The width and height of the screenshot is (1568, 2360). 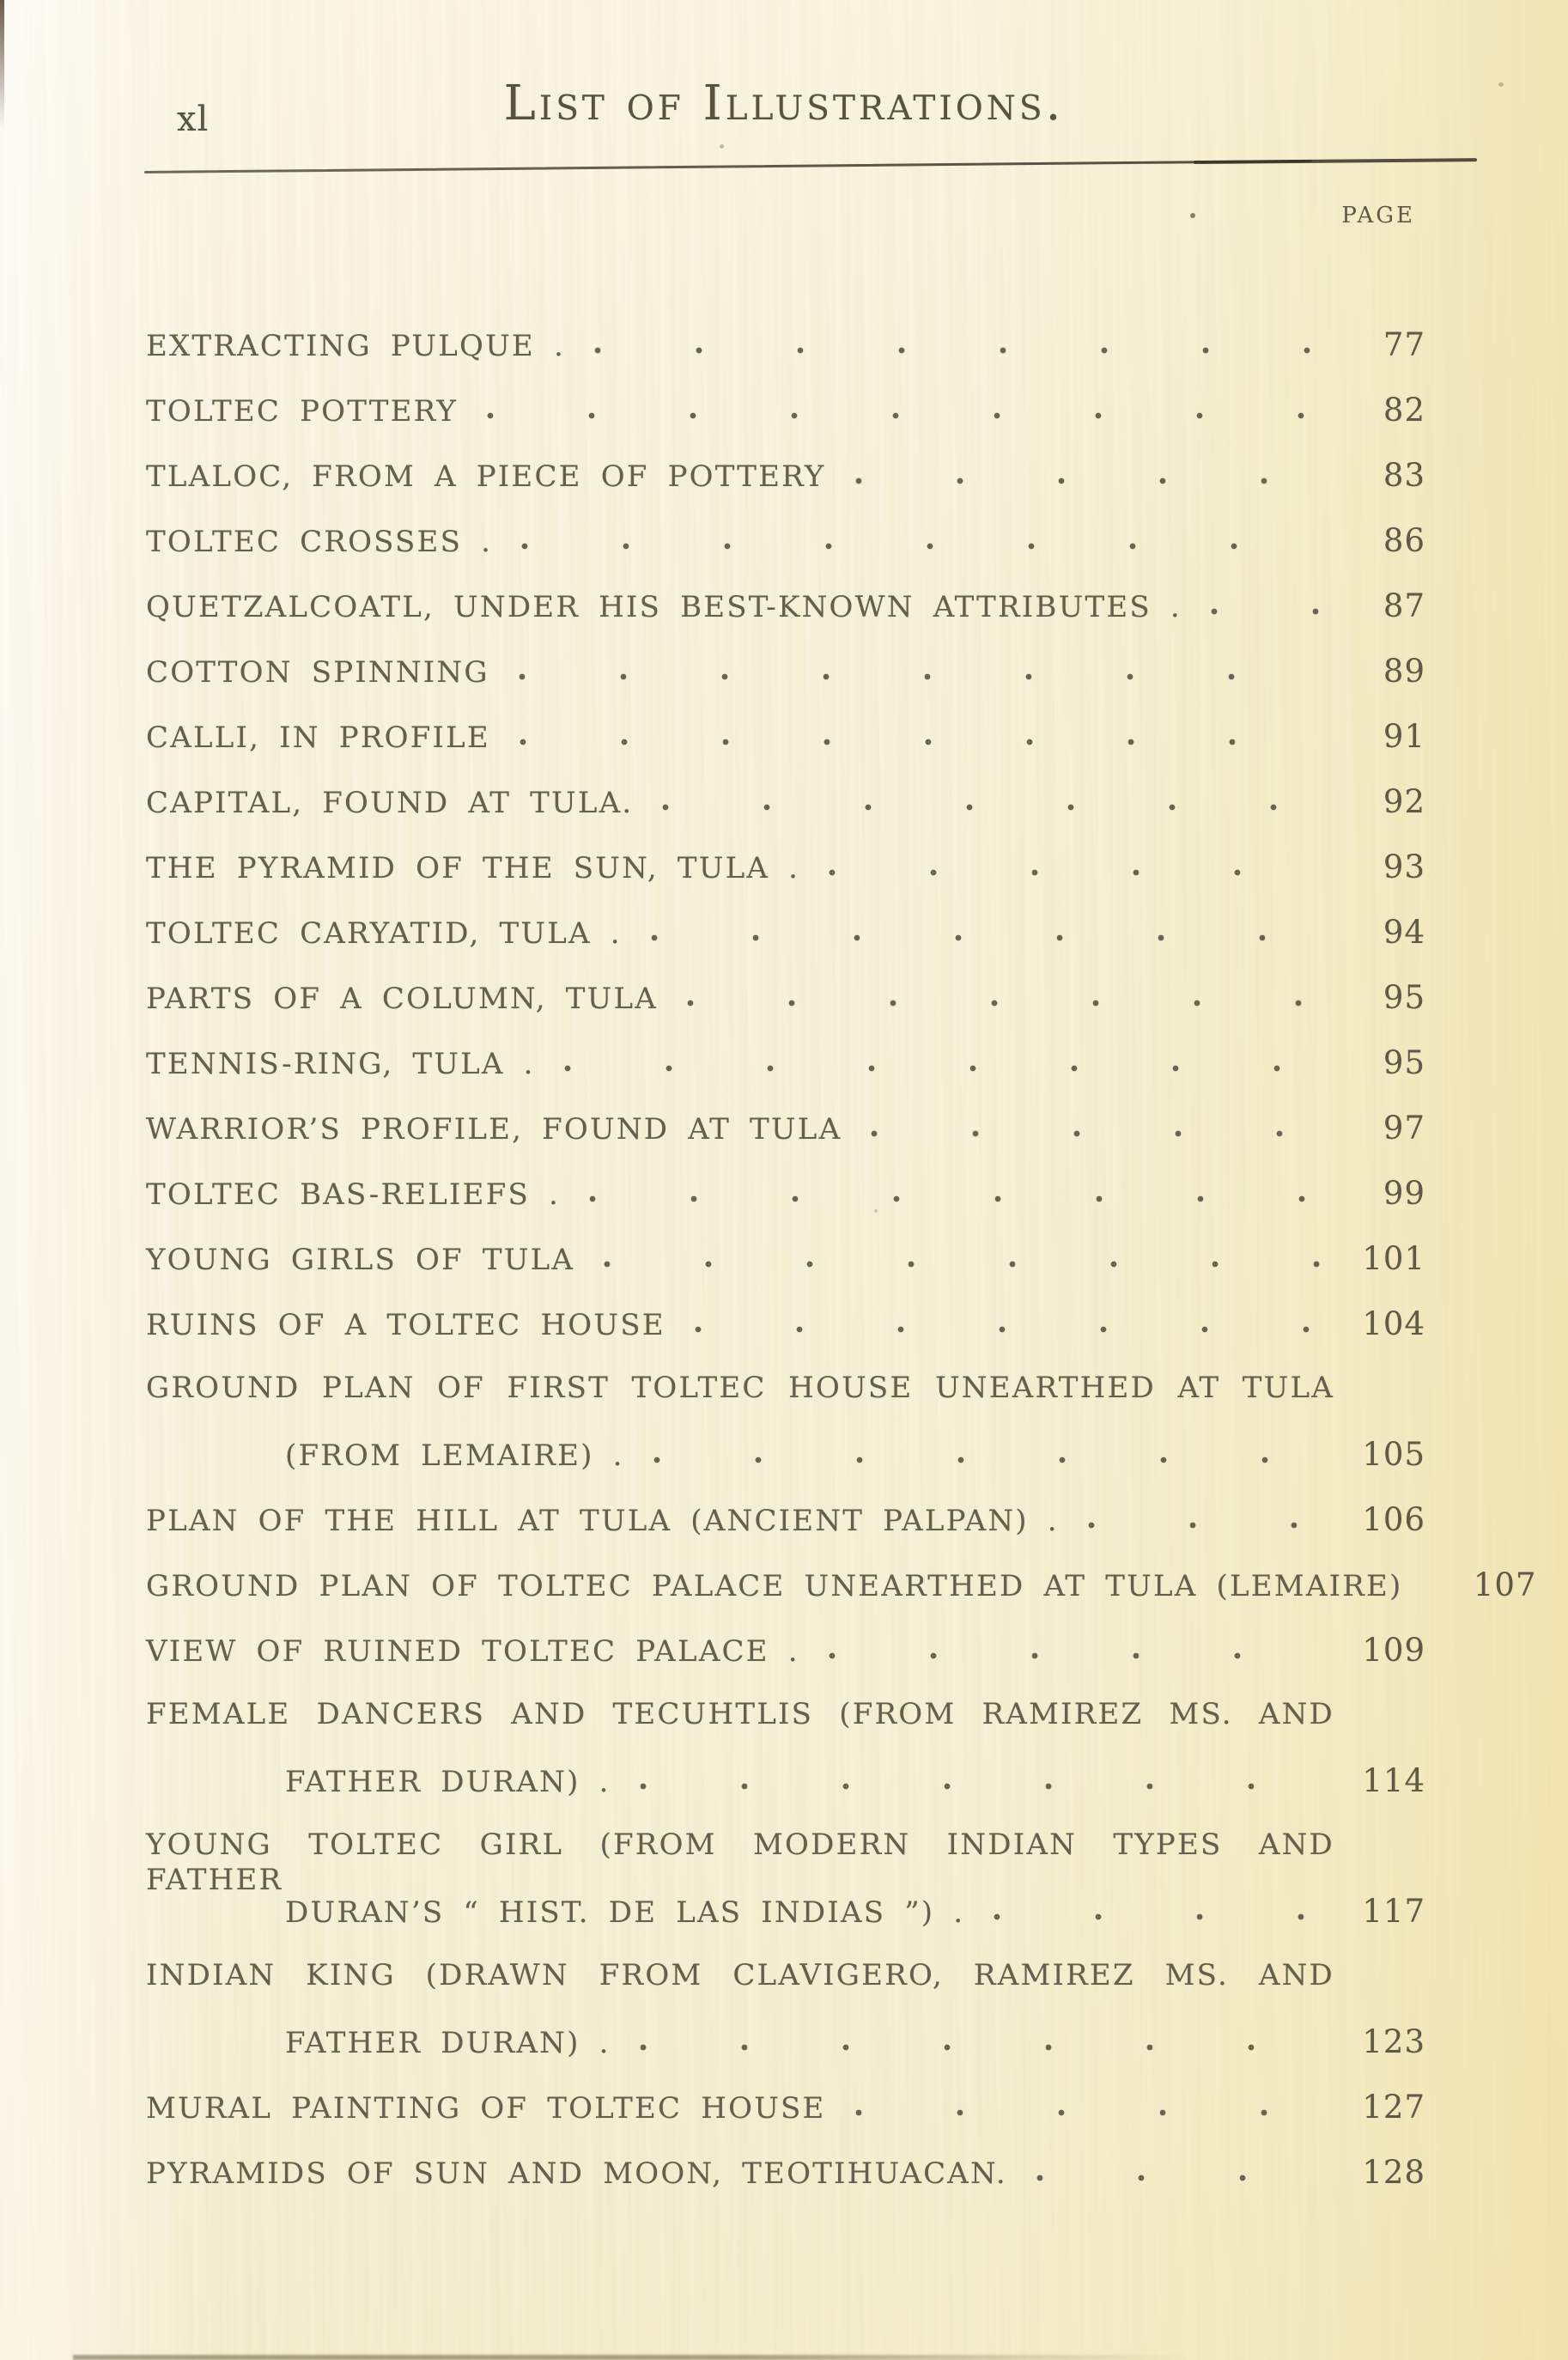 What do you see at coordinates (1393, 1519) in the screenshot?
I see `toc-line-page: 106` at bounding box center [1393, 1519].